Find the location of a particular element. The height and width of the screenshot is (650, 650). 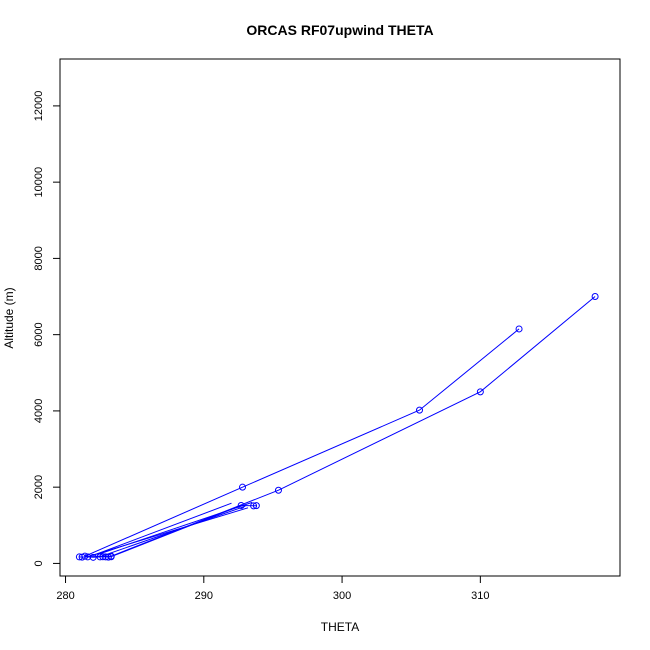

x-tick-label: 280 is located at coordinates (65, 596).